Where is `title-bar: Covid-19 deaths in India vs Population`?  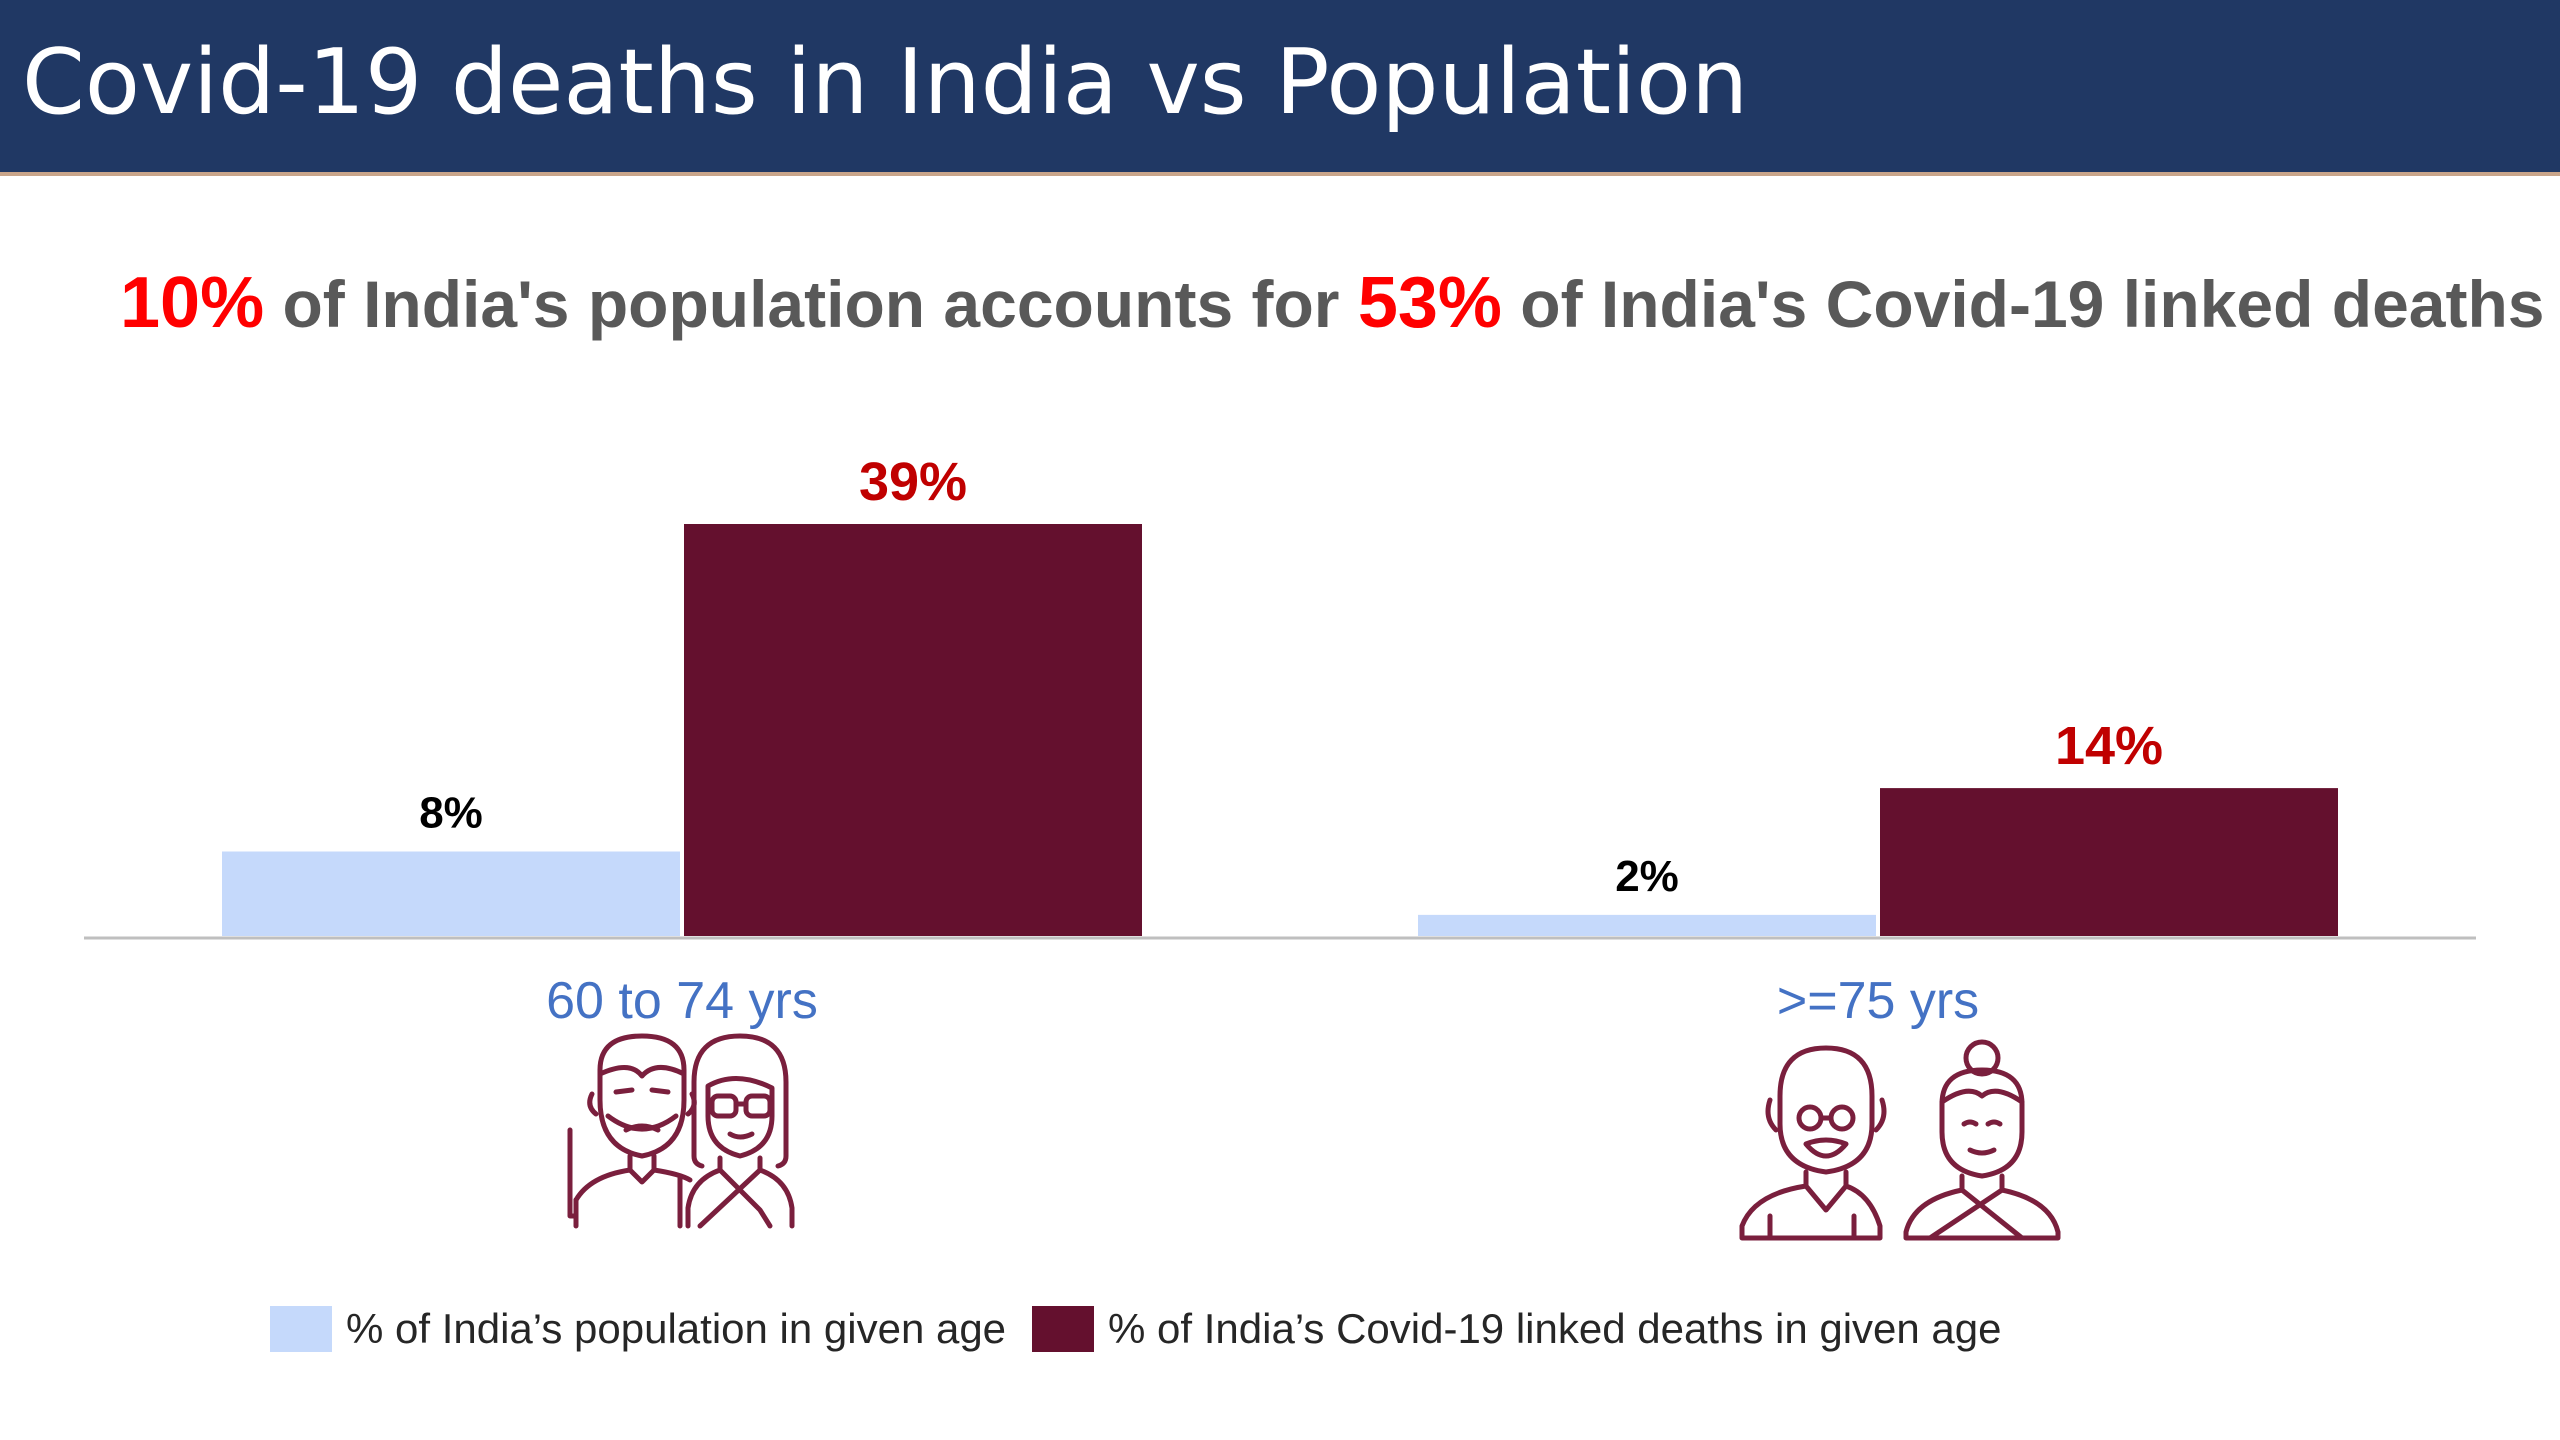
title-bar: Covid-19 deaths in India vs Population is located at coordinates (1280, 88).